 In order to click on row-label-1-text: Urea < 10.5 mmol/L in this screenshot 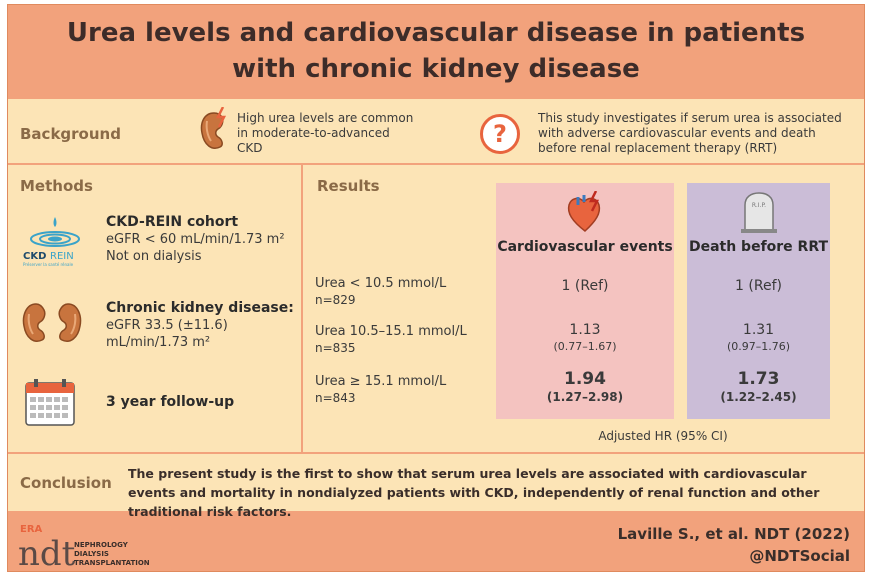, I will do `click(381, 283)`.